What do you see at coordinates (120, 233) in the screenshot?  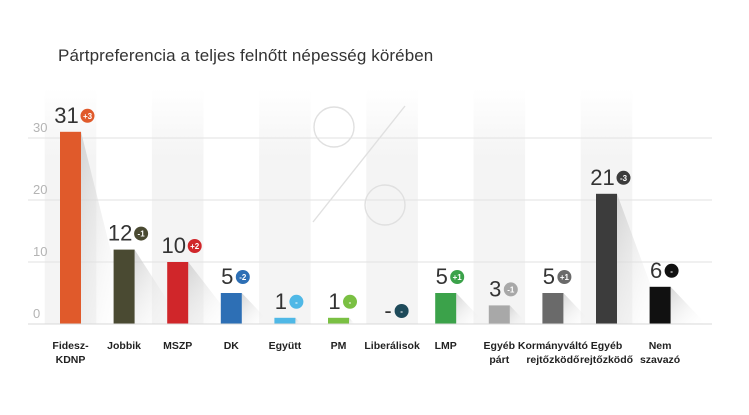 I see `value-label: 12` at bounding box center [120, 233].